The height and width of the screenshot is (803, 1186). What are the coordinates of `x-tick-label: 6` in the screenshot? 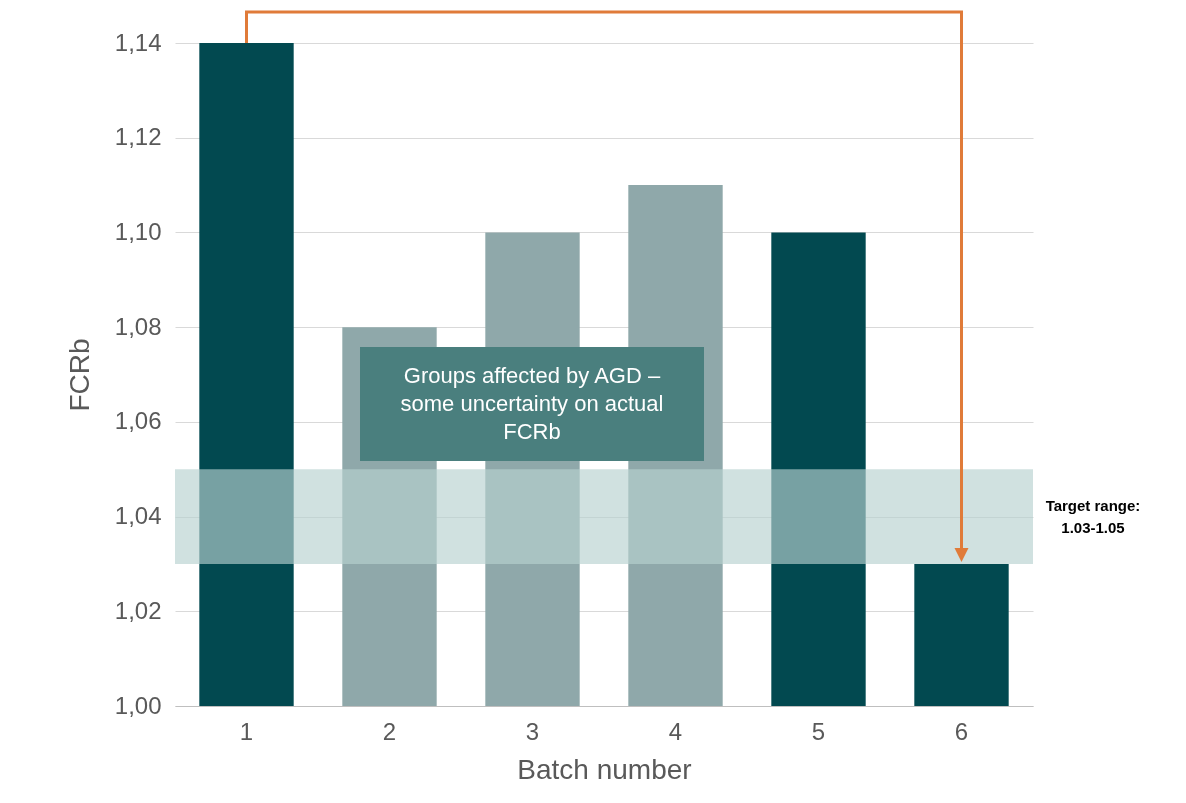 It's located at (961, 731).